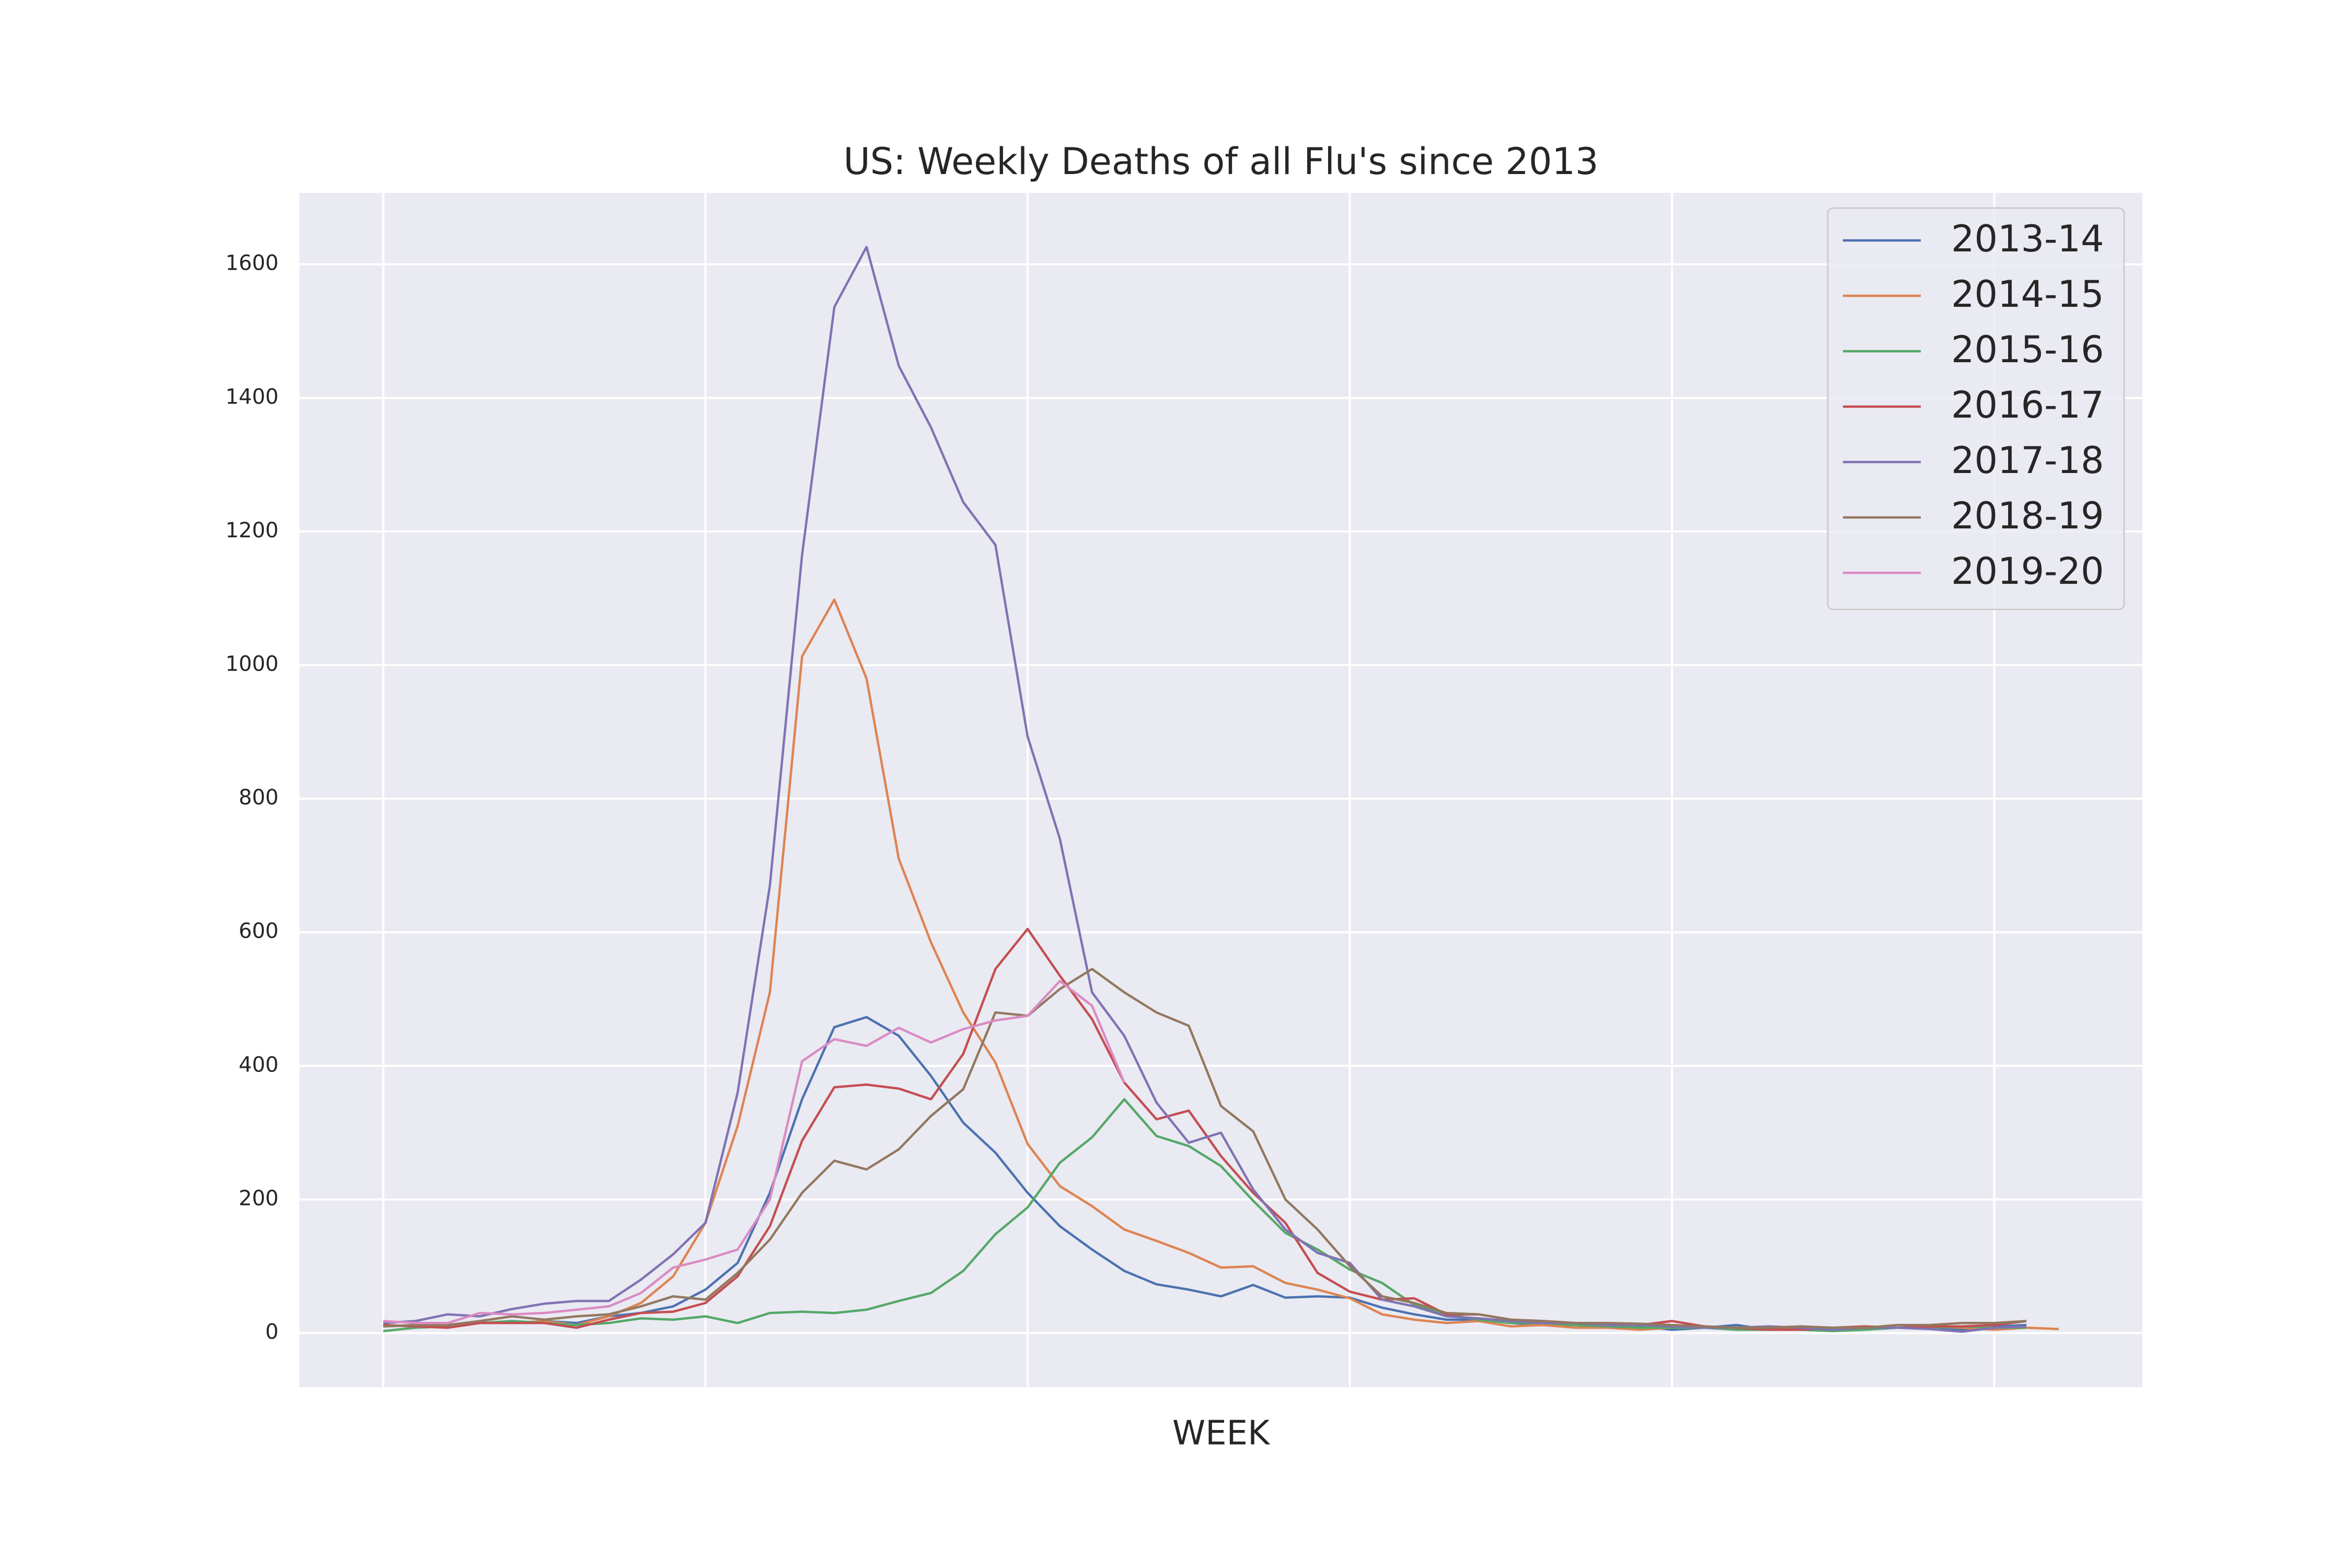  I want to click on y-tick-label: 1600, so click(252, 263).